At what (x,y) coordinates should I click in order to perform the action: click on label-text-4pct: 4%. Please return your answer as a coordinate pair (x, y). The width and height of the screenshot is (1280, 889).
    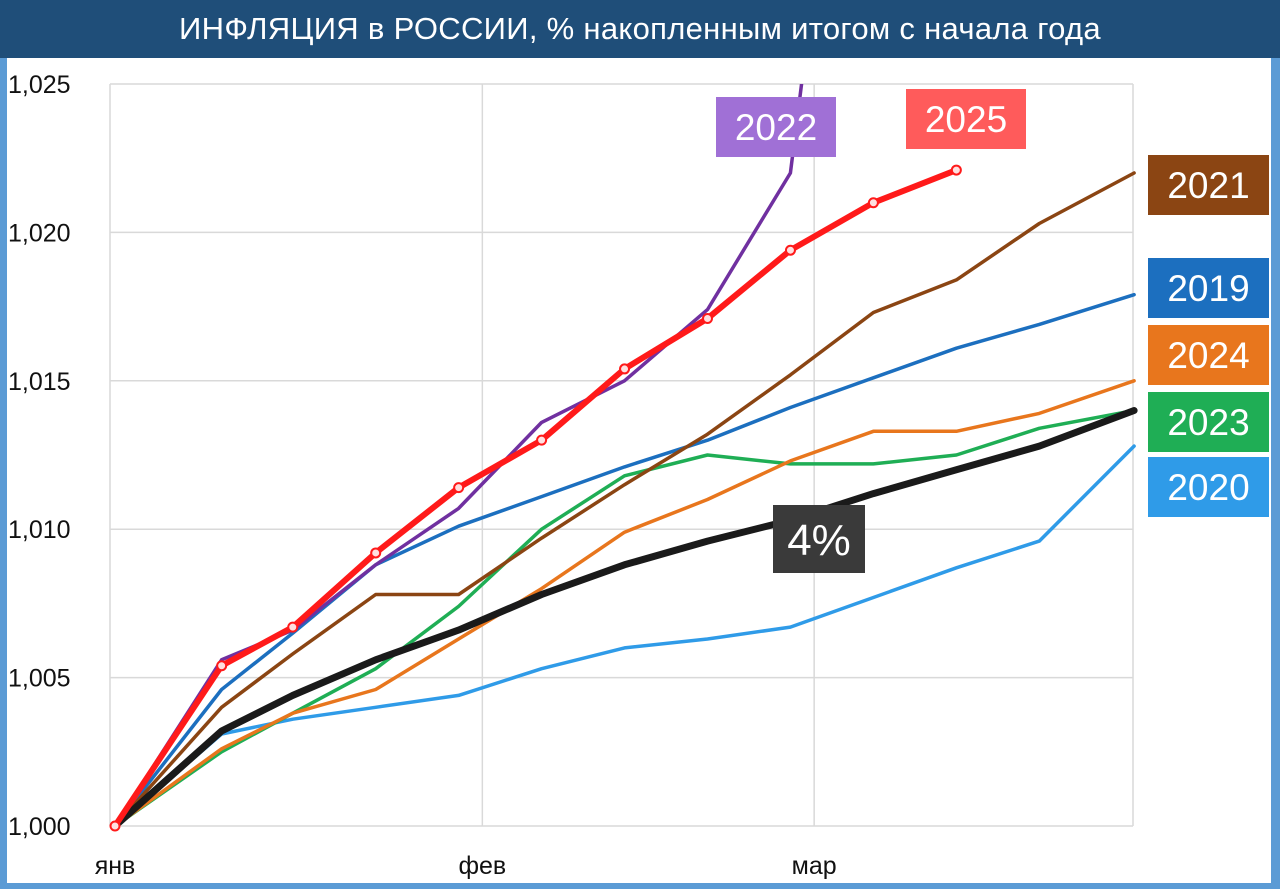
    Looking at the image, I should click on (819, 540).